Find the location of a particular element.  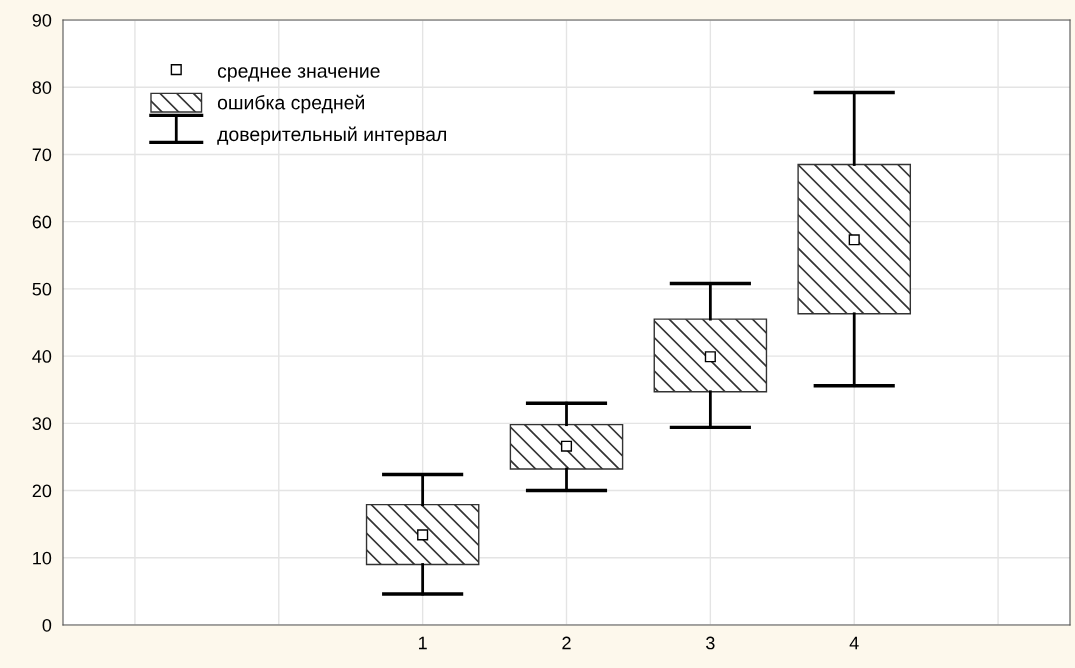

annotation: среднее значение is located at coordinates (298, 74).